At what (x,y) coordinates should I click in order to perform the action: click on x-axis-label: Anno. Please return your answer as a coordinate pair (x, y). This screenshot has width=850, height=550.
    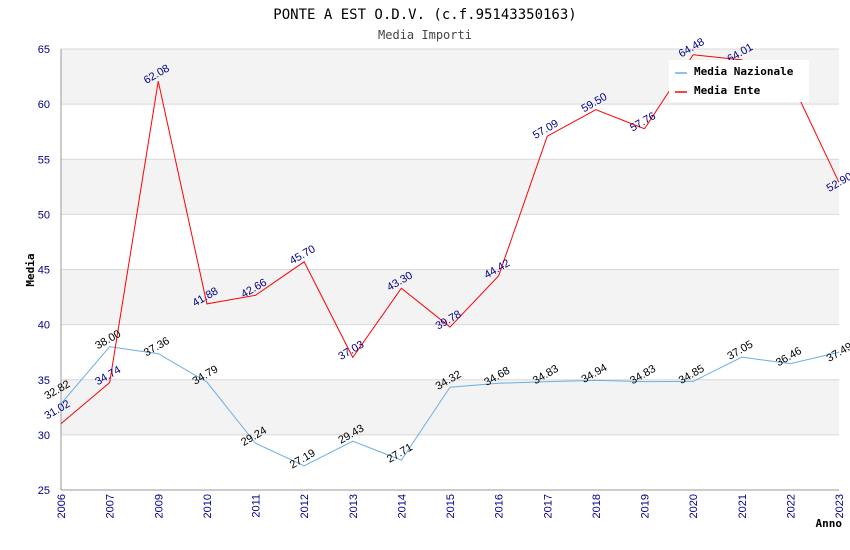
    Looking at the image, I should click on (829, 523).